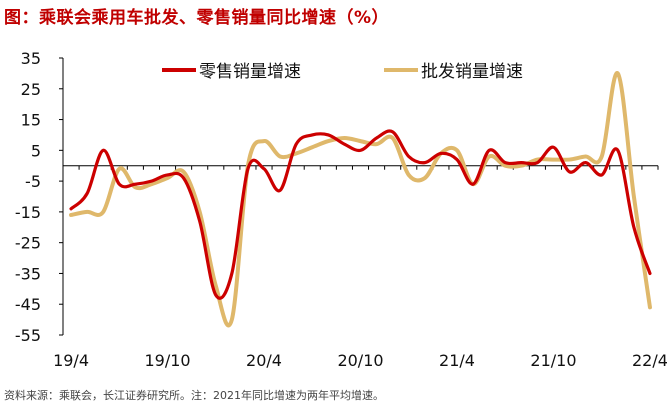 This screenshot has width=667, height=406. I want to click on x-tick-label: 20/10, so click(360, 360).